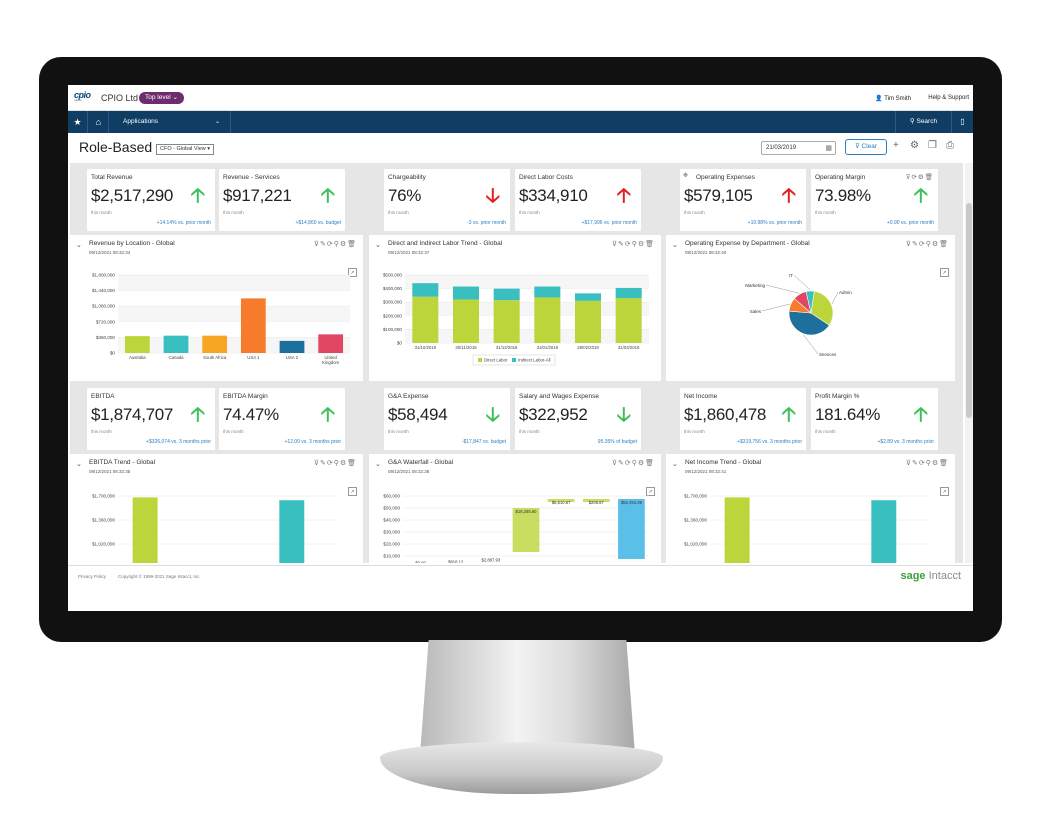 This screenshot has width=1042, height=833. Describe the element at coordinates (527, 511) in the screenshot. I see `data-label: $19,285.60` at that location.